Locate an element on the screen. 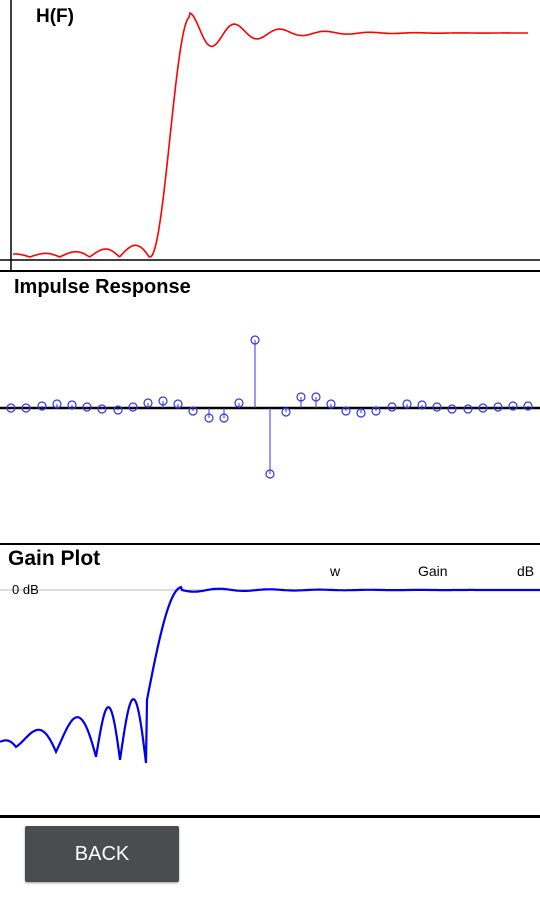 This screenshot has width=540, height=900. legend-db: dB is located at coordinates (526, 571).